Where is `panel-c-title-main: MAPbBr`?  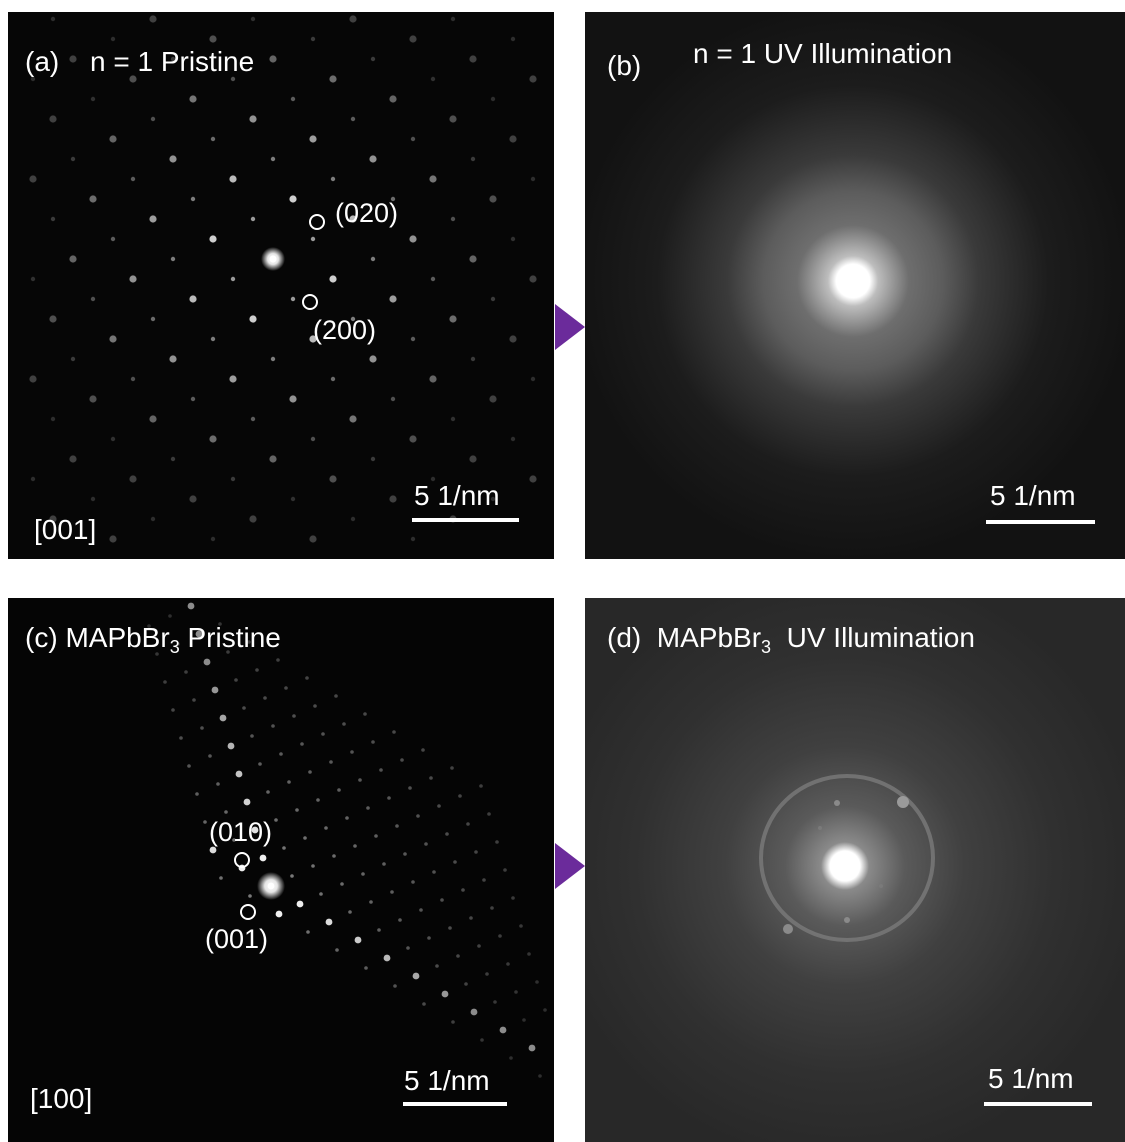 panel-c-title-main: MAPbBr is located at coordinates (117, 637).